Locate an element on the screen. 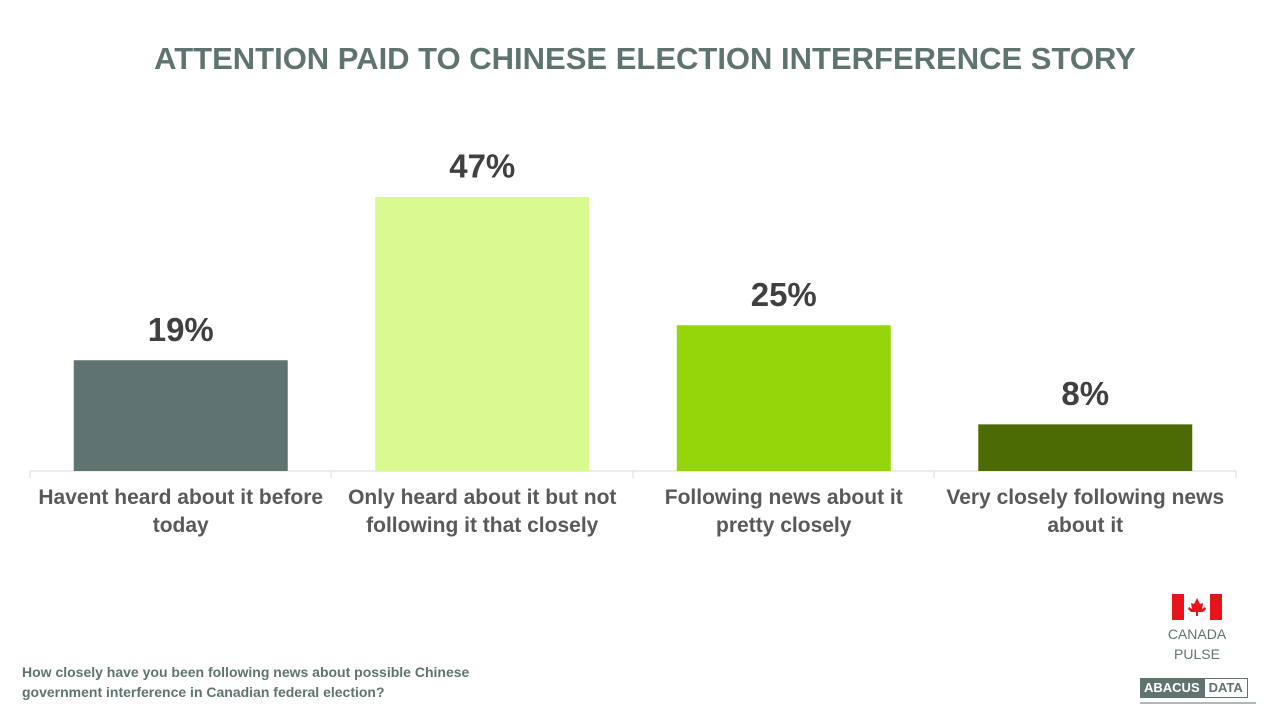  maple-leaf is located at coordinates (1197, 607).